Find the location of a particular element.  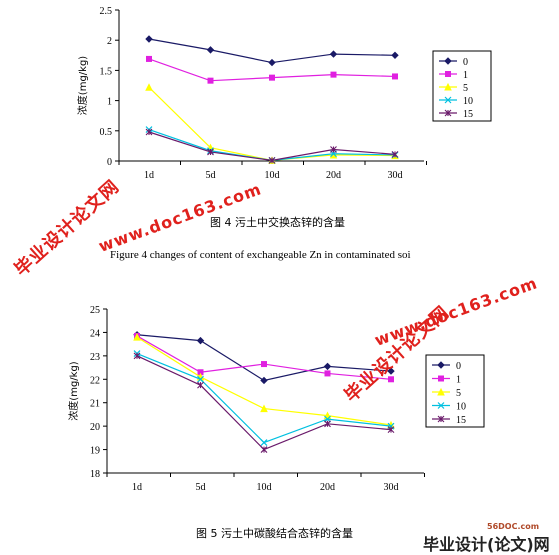

figure-4-caption: 图 4 污土中交换态锌的含量 is located at coordinates (277, 222).